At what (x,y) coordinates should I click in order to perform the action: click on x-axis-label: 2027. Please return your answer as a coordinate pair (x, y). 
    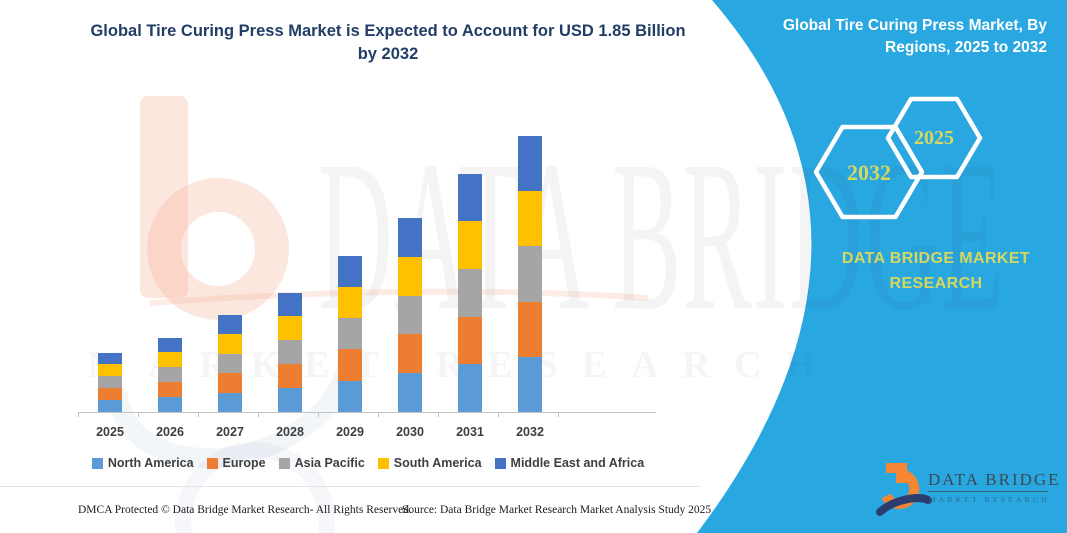
    Looking at the image, I should click on (230, 432).